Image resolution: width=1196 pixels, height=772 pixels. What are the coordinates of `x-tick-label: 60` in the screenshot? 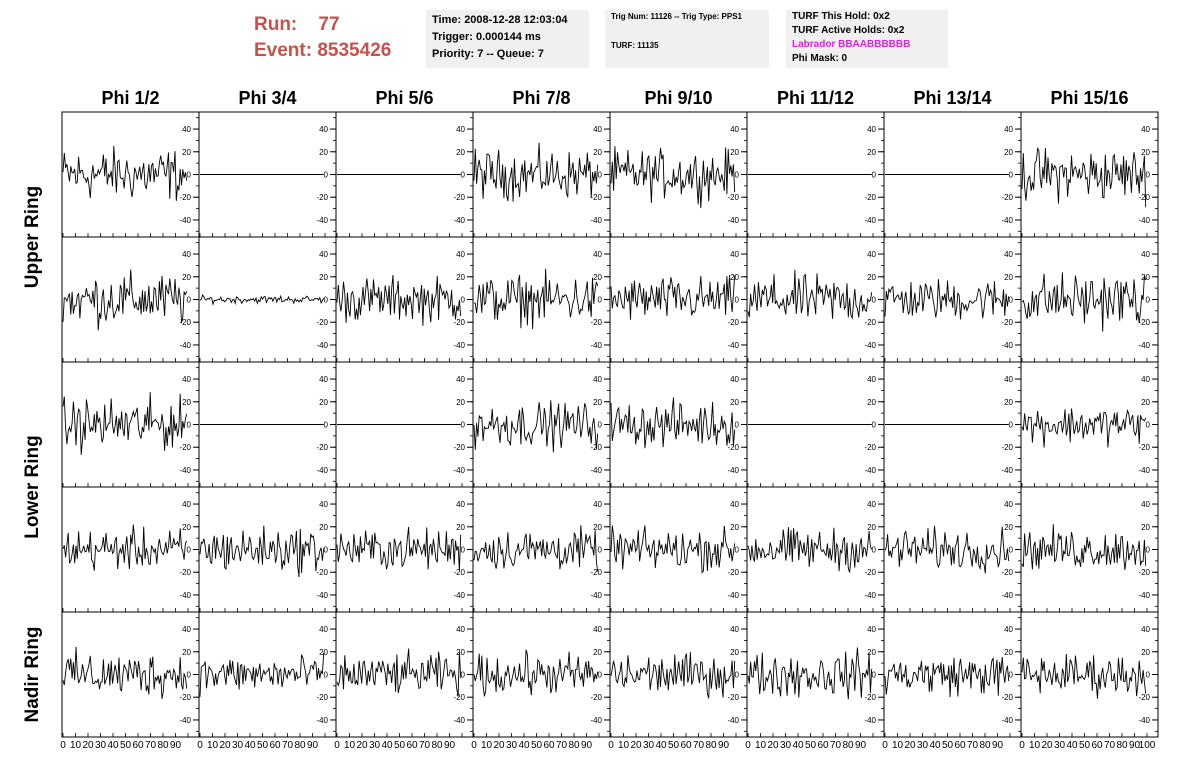 It's located at (960, 745).